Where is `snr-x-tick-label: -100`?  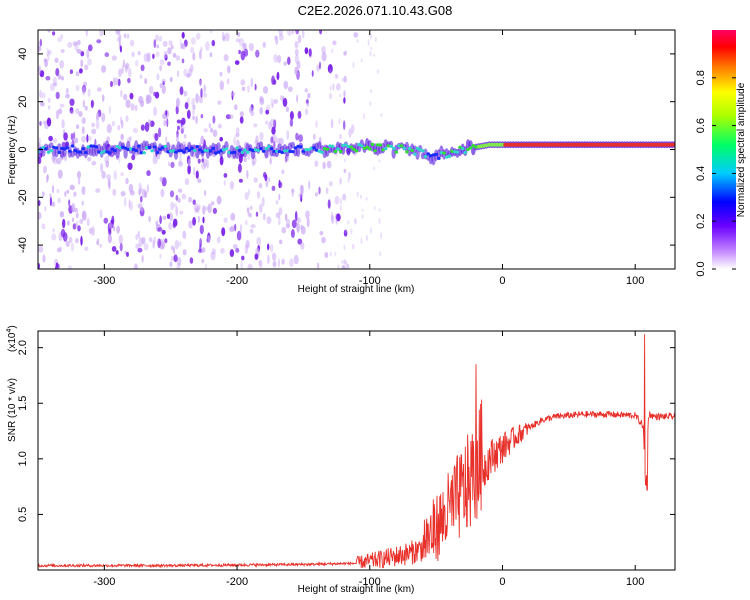 snr-x-tick-label: -100 is located at coordinates (370, 582).